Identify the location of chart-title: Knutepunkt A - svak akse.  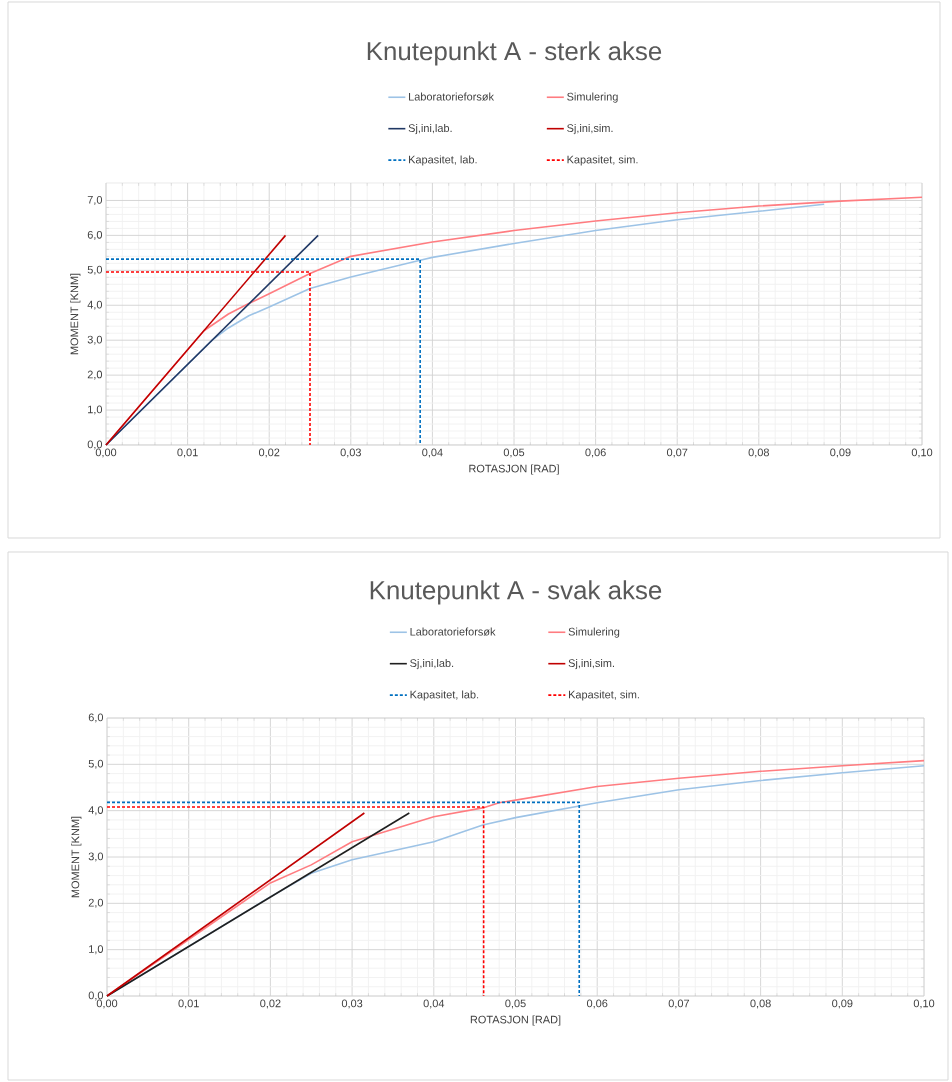
(516, 592).